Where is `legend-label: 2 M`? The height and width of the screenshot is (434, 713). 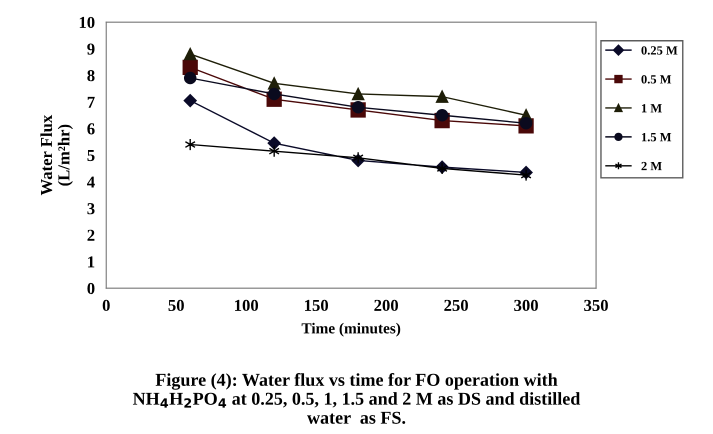 legend-label: 2 M is located at coordinates (651, 166).